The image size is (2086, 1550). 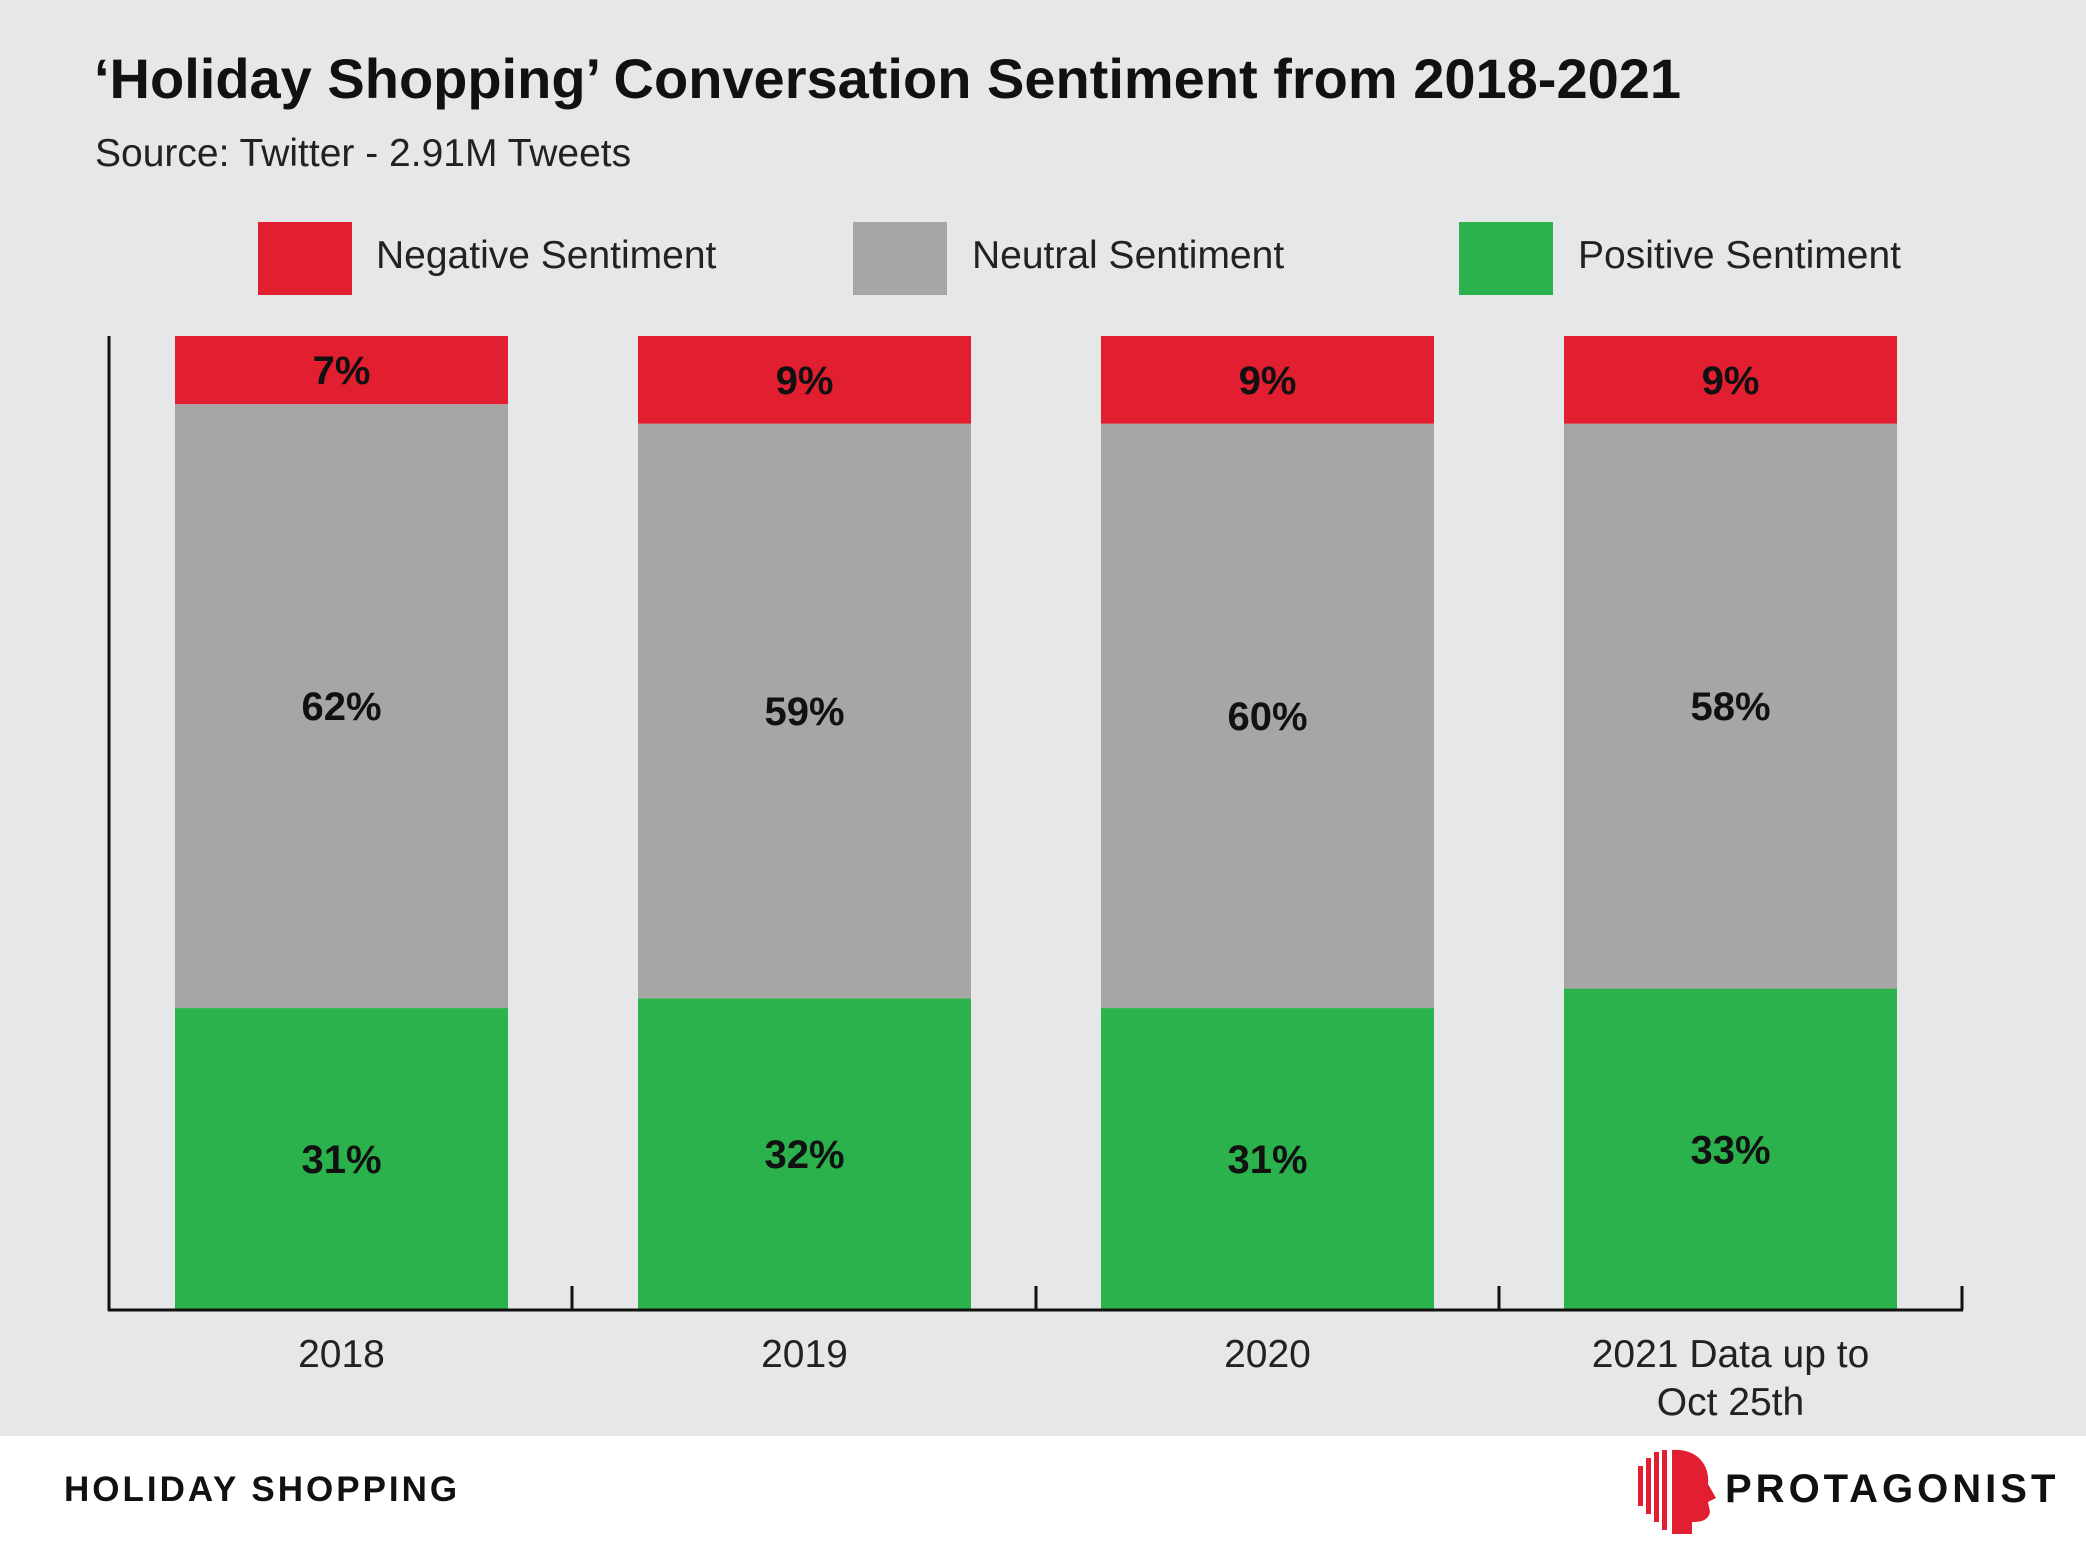 I want to click on data-label-neutral-sentiment-3: 60%, so click(x=1267, y=717).